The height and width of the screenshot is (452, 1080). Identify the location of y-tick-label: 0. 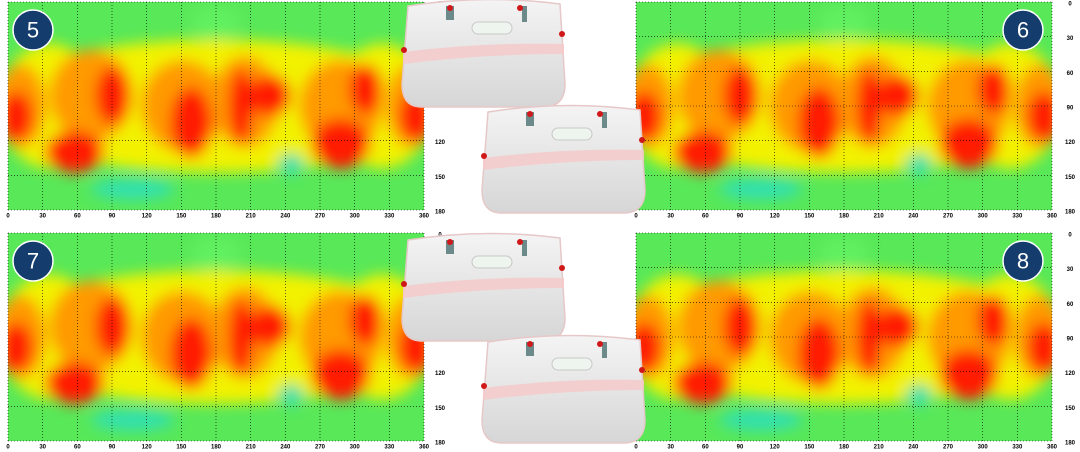
(1070, 236).